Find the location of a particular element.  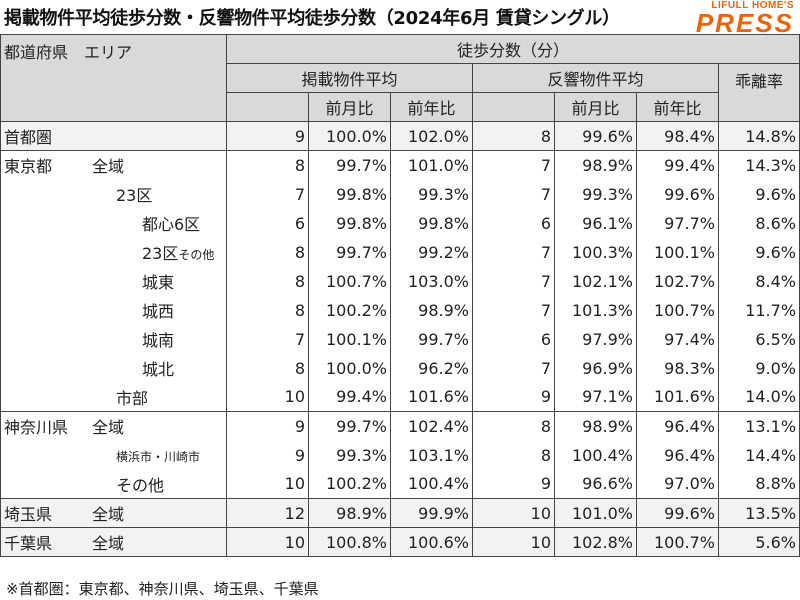

listed-yoy-cell: 99.9% is located at coordinates (431, 513).